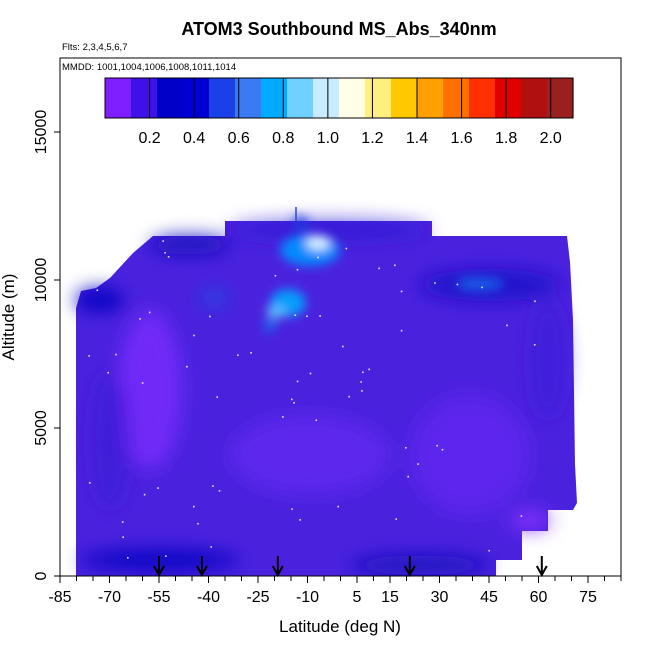  What do you see at coordinates (149, 138) in the screenshot?
I see `colorbar-tick-label: 0.2` at bounding box center [149, 138].